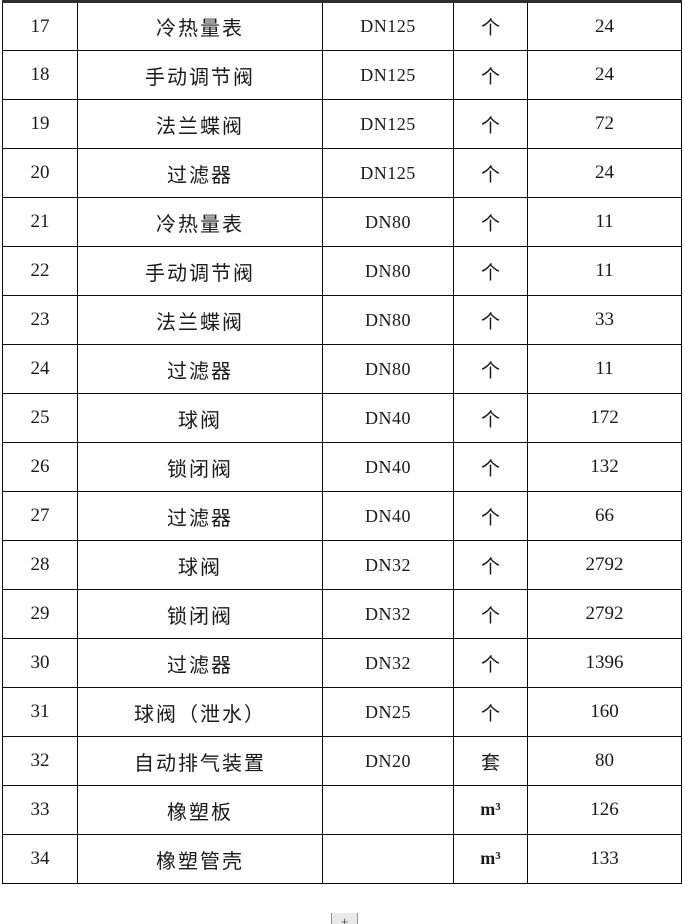 This screenshot has height=924, width=683. What do you see at coordinates (200, 712) in the screenshot?
I see `cell-name: 球阀（泄水）` at bounding box center [200, 712].